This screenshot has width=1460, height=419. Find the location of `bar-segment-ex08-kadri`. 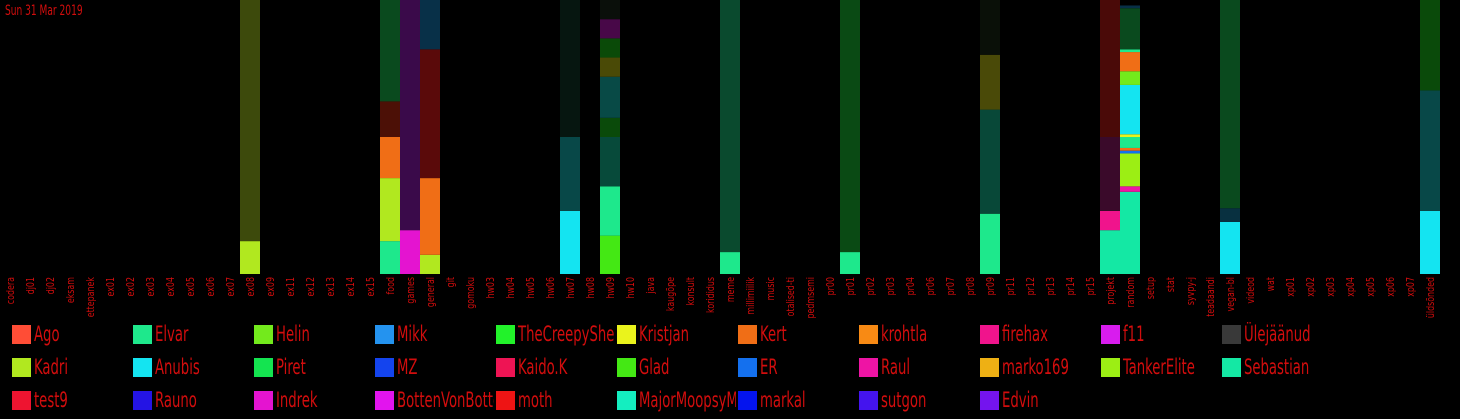

bar-segment-ex08-kadri is located at coordinates (250, 257).